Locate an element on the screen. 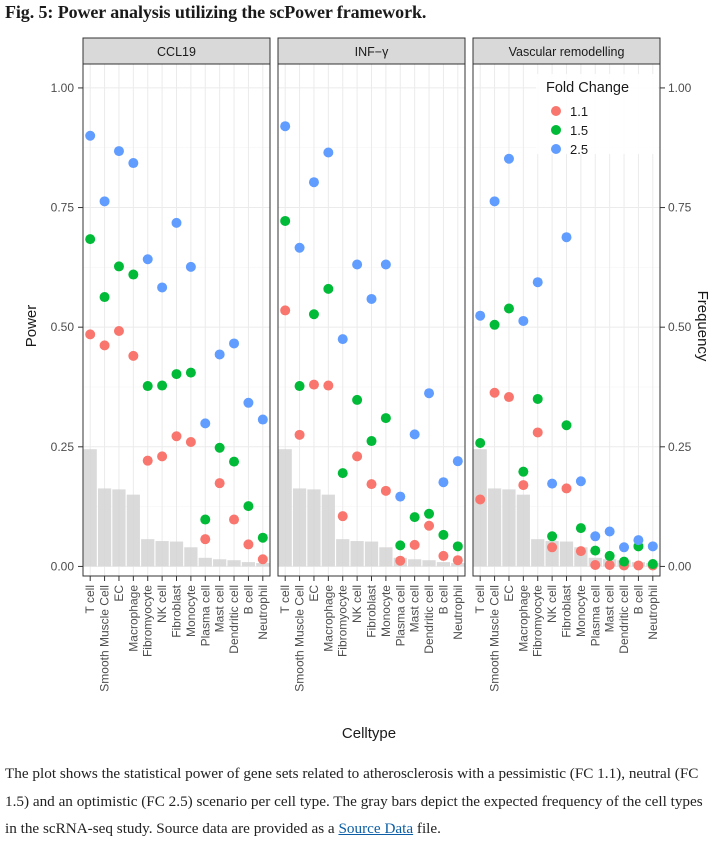  y2-axis-title: Frequency is located at coordinates (702, 326).